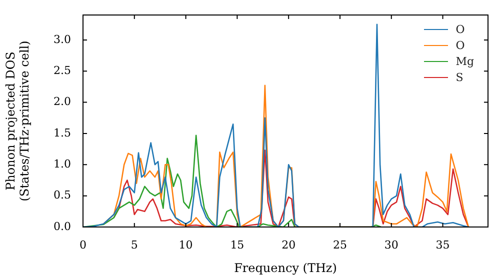  Describe the element at coordinates (391, 245) in the screenshot. I see `x-tick-label: 30` at that location.